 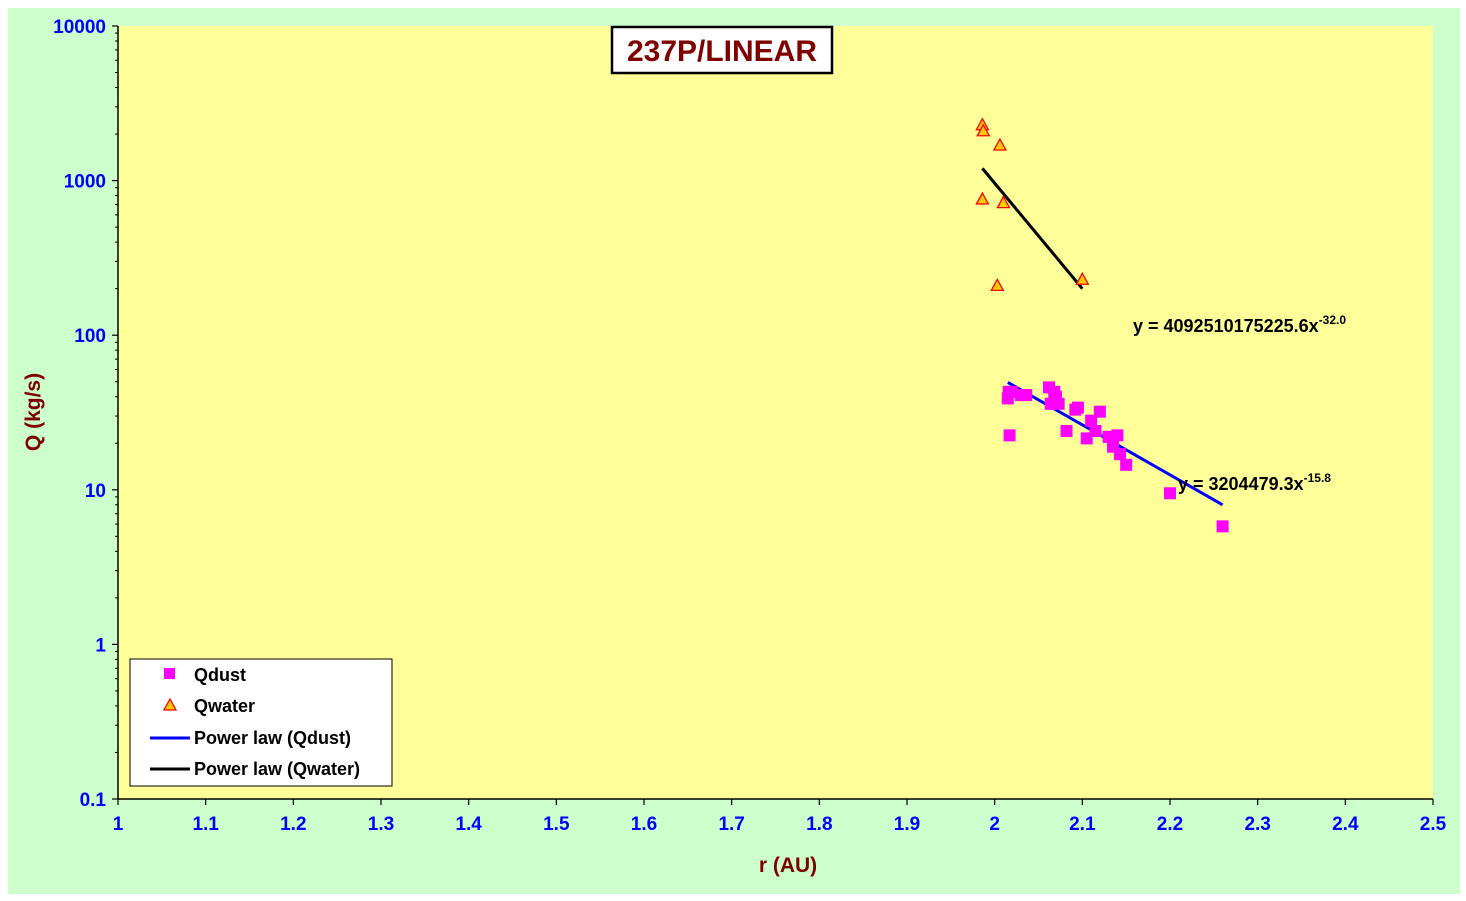 What do you see at coordinates (169, 673) in the screenshot?
I see `legend-qdust-marker` at bounding box center [169, 673].